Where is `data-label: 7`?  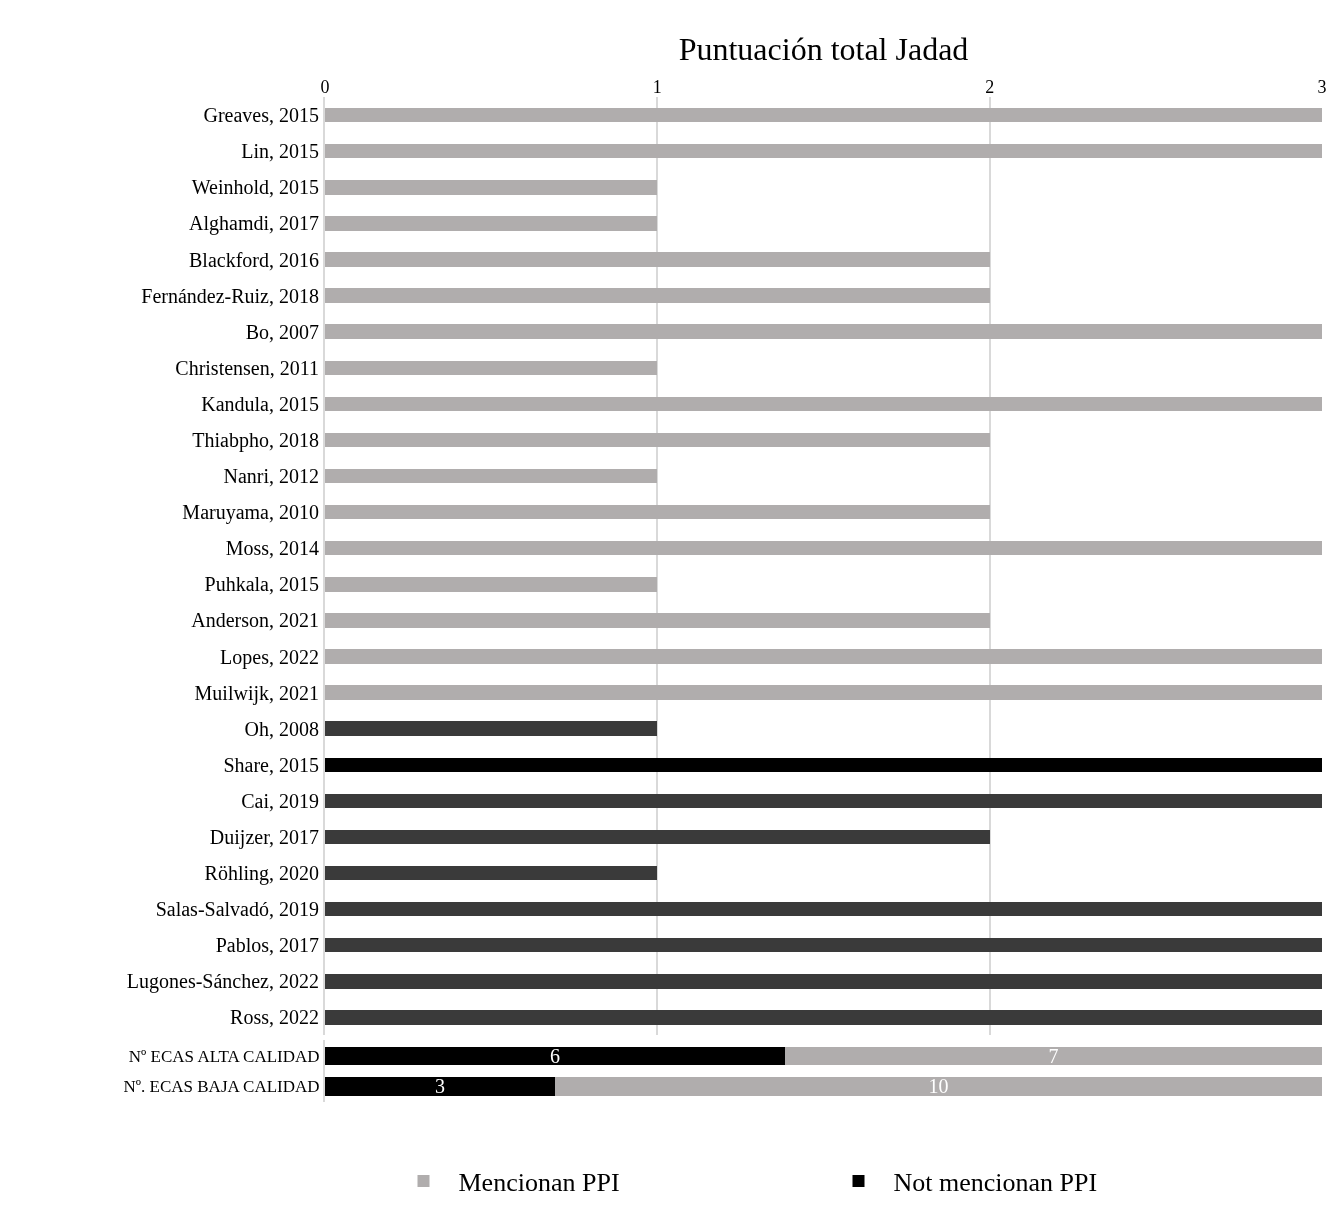 data-label: 7 is located at coordinates (1053, 1055).